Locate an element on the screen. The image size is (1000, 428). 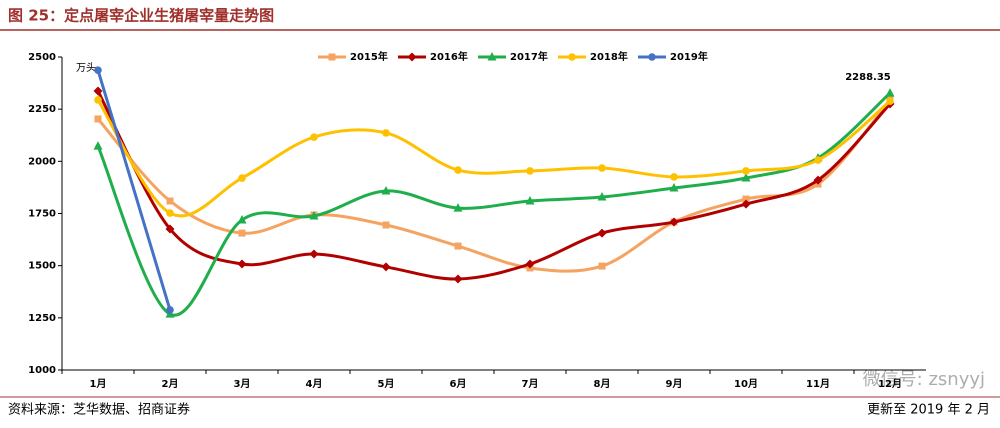
source: 资料来源：芝华数据、招商证券 is located at coordinates (99, 410).